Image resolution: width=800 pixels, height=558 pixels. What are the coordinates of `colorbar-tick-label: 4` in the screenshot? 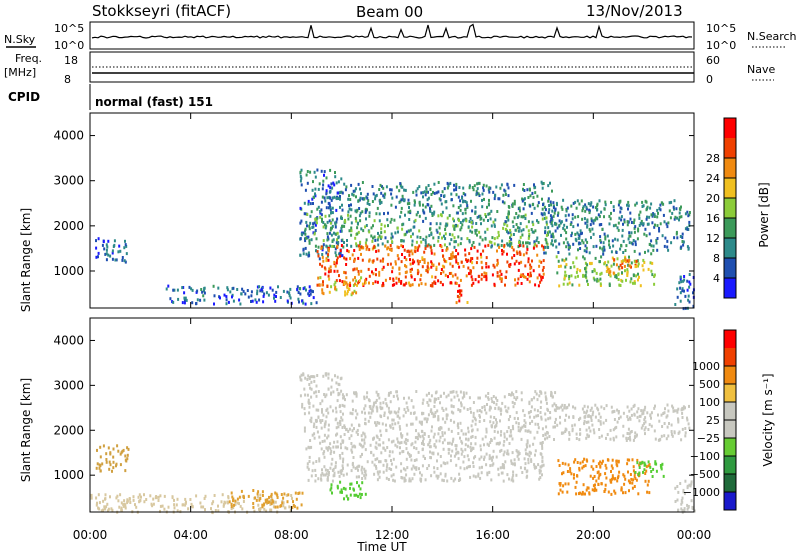 It's located at (716, 278).